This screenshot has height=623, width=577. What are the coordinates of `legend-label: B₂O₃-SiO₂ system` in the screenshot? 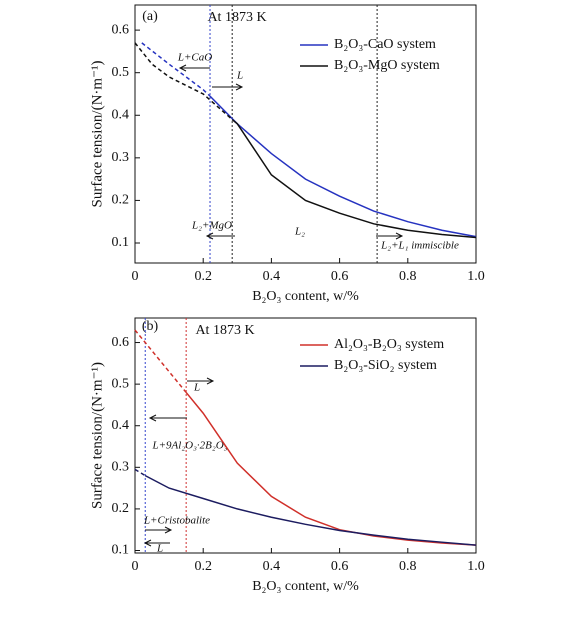 It's located at (385, 365).